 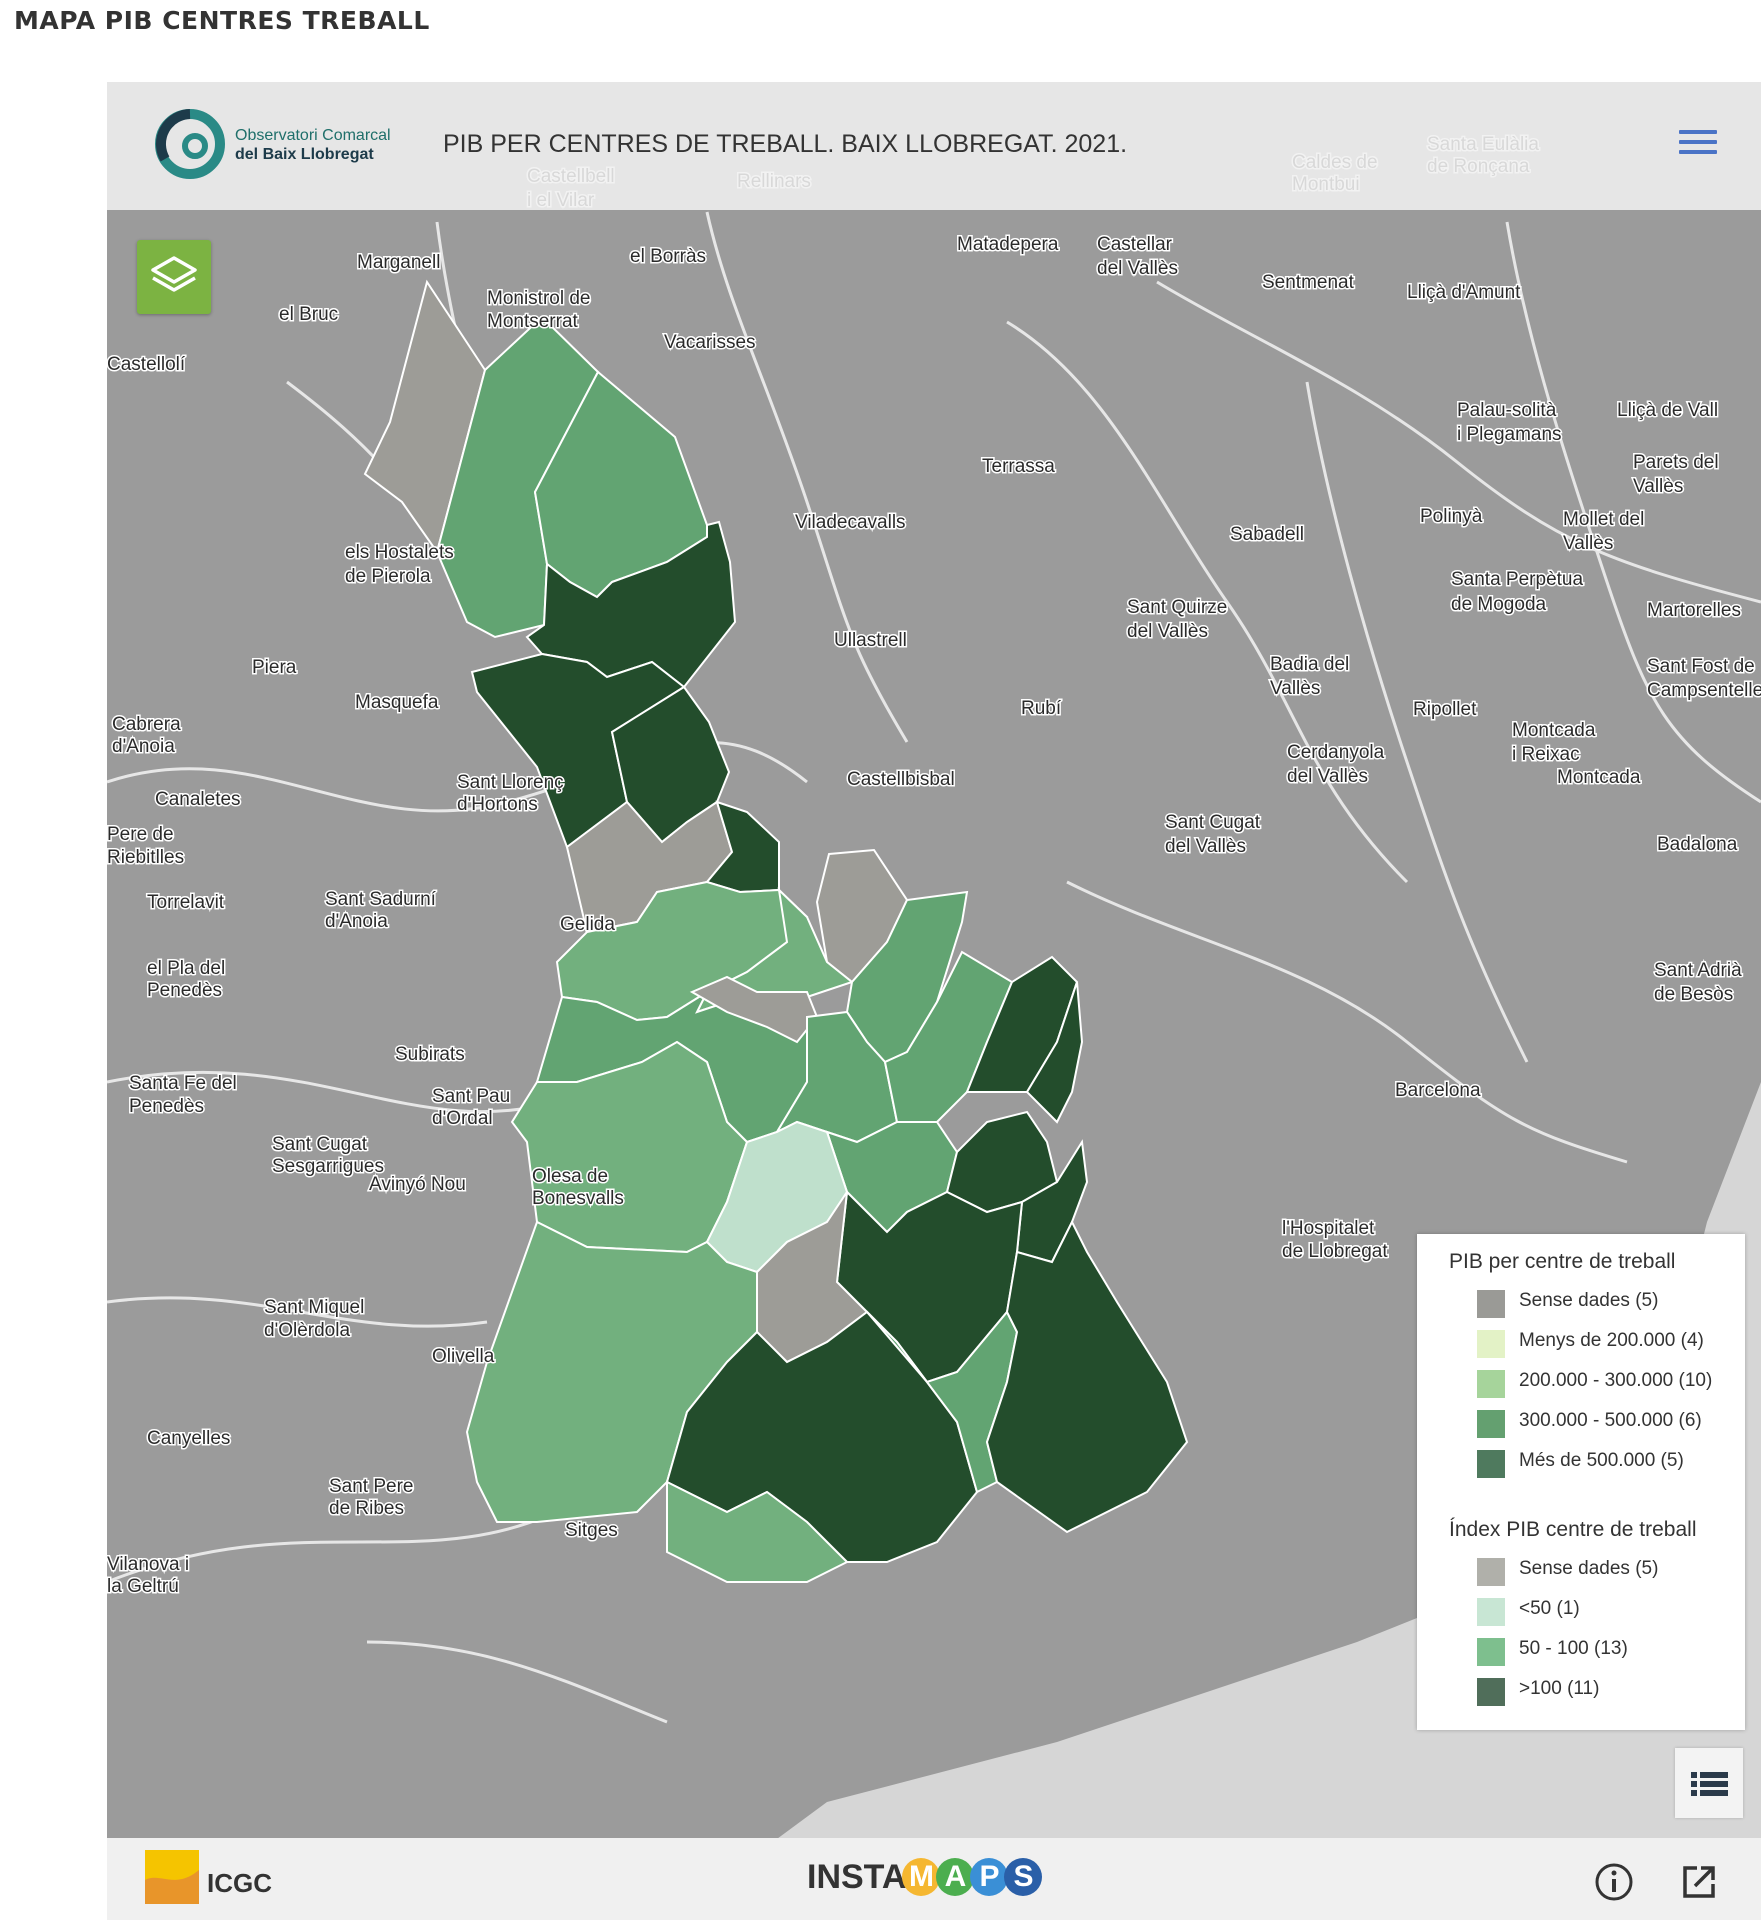 I want to click on observatori-logo-icon, so click(x=190, y=144).